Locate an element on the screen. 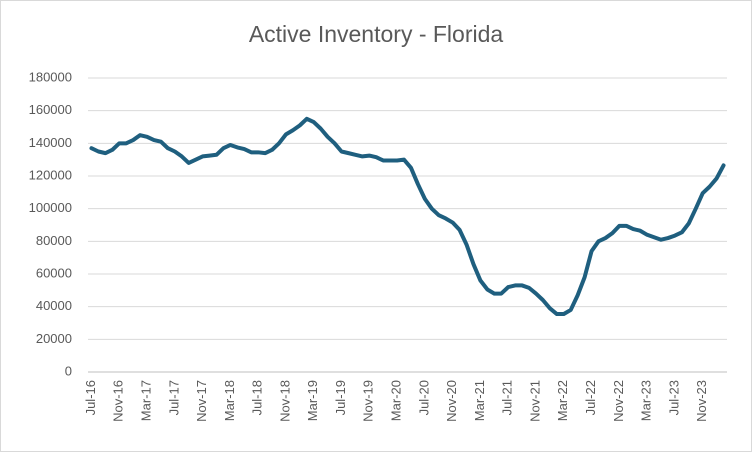 The height and width of the screenshot is (452, 752). x-tick-label: Jul-19 is located at coordinates (340, 397).